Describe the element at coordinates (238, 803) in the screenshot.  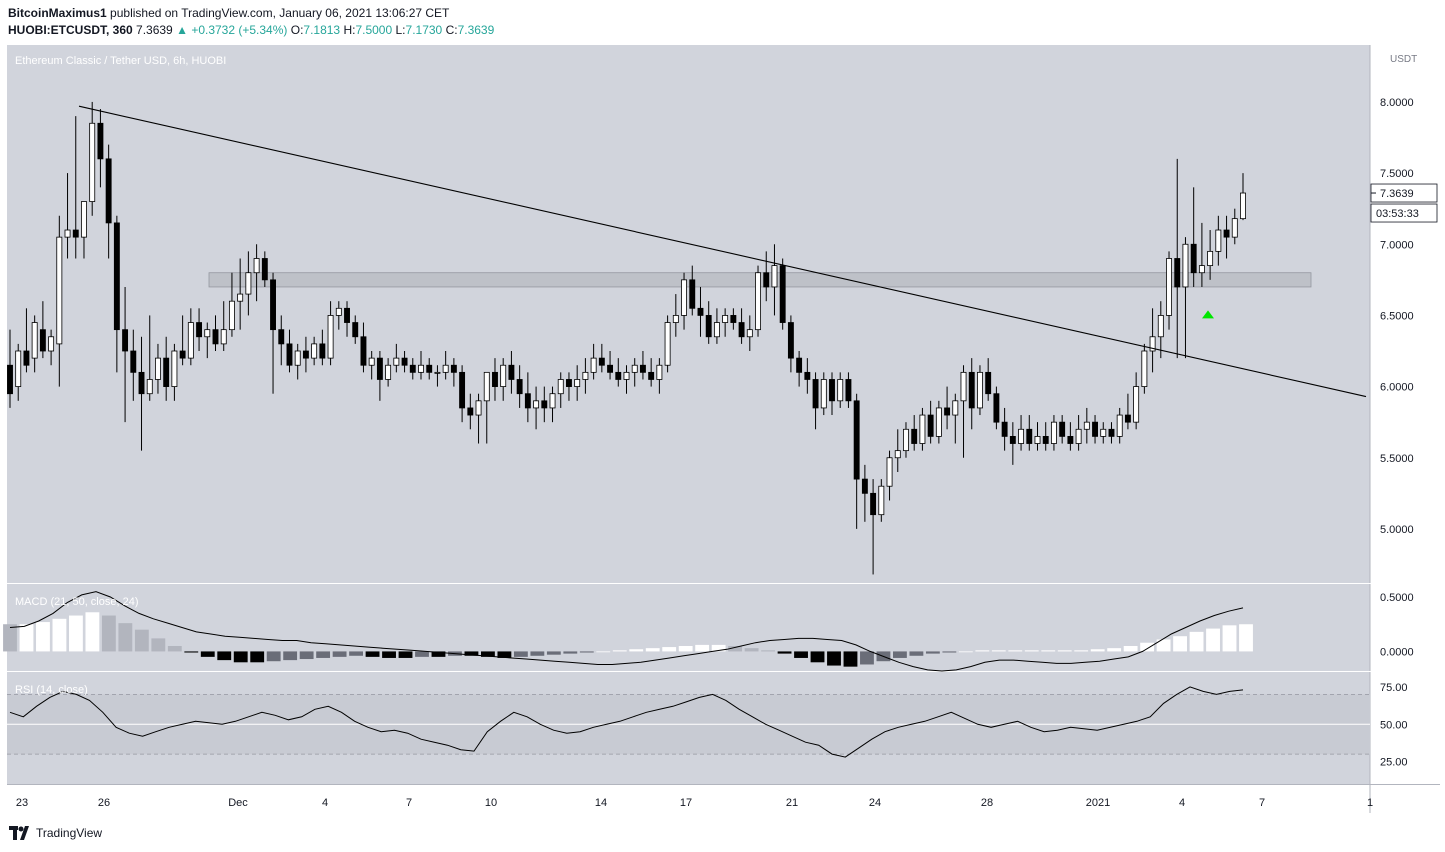
I see `time-tick-label: Dec` at that location.